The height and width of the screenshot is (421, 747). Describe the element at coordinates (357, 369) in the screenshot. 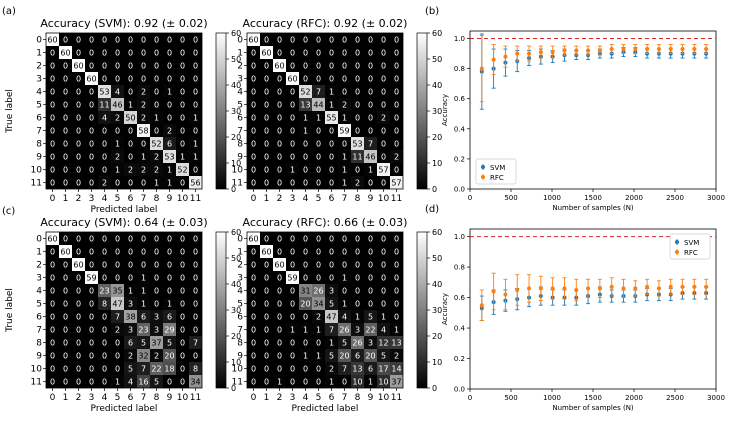

I see `cm-cell-value: 13` at that location.